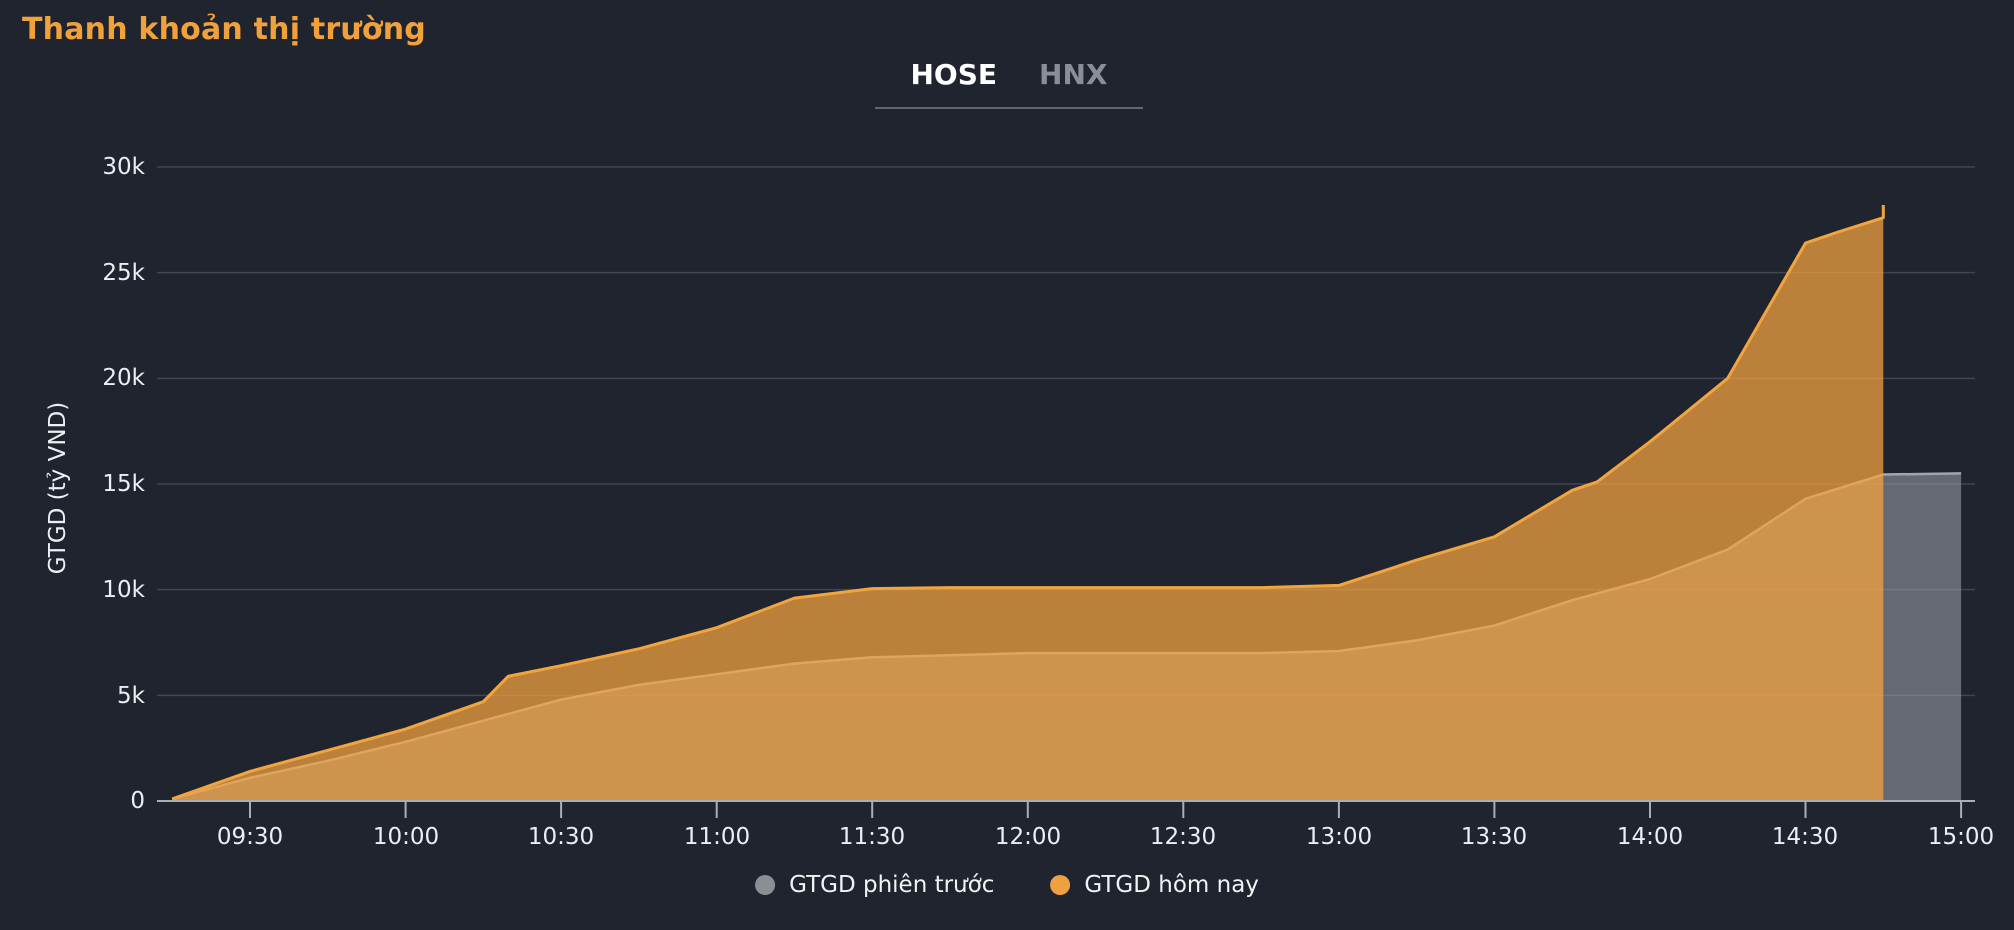  I want to click on y-tick-label: 30k, so click(123, 167).